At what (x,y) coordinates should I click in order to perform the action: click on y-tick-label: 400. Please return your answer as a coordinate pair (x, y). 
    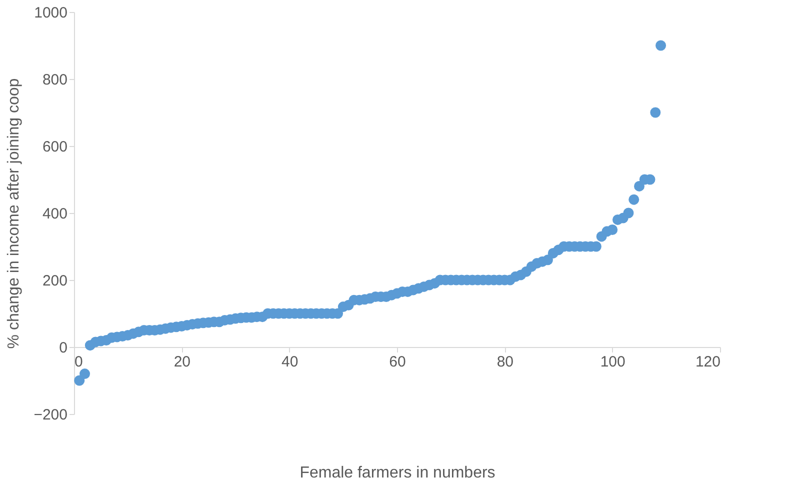
    Looking at the image, I should click on (55, 214).